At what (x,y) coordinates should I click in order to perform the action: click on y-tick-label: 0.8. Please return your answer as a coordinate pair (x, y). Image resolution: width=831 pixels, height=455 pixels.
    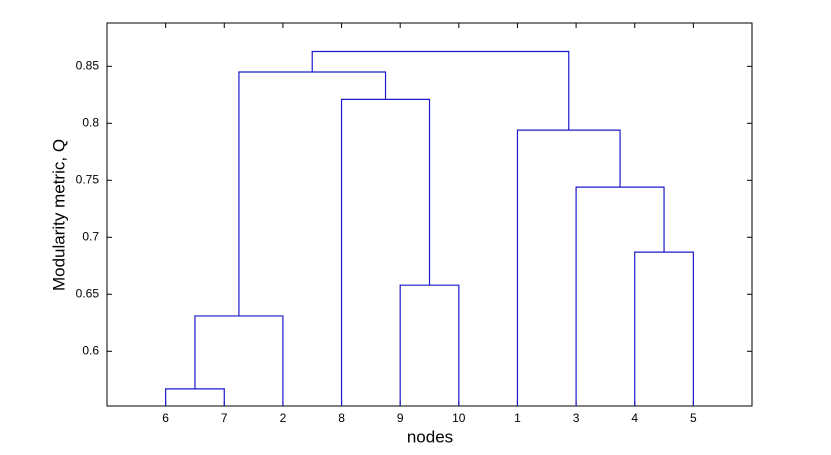
    Looking at the image, I should click on (90, 122).